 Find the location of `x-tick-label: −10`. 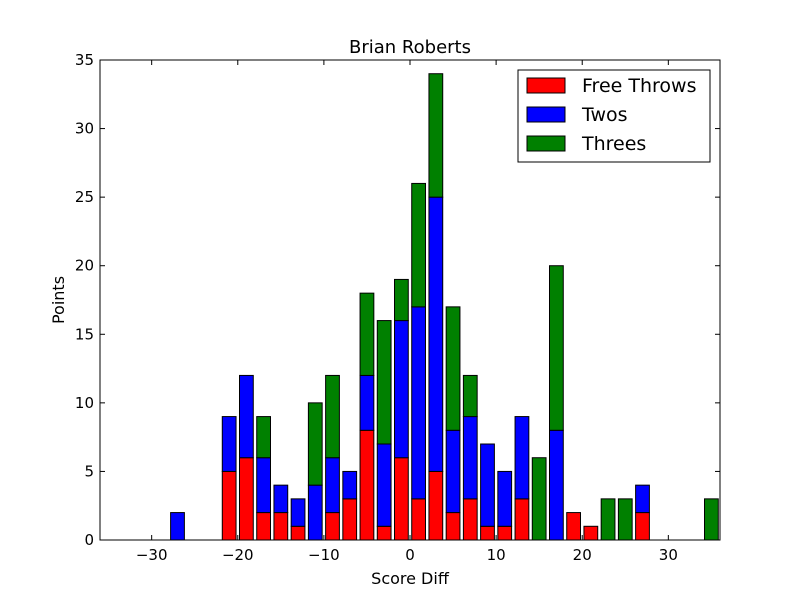

x-tick-label: −10 is located at coordinates (324, 555).